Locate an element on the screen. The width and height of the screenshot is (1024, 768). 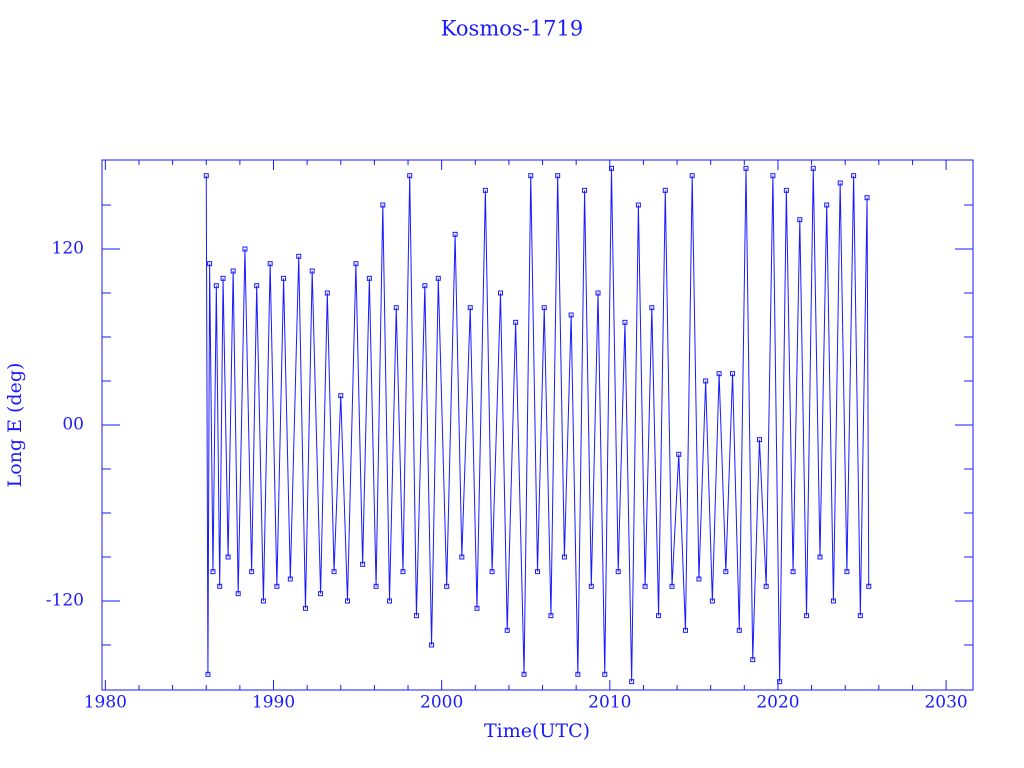
x-tick-label: 2010 is located at coordinates (609, 703).